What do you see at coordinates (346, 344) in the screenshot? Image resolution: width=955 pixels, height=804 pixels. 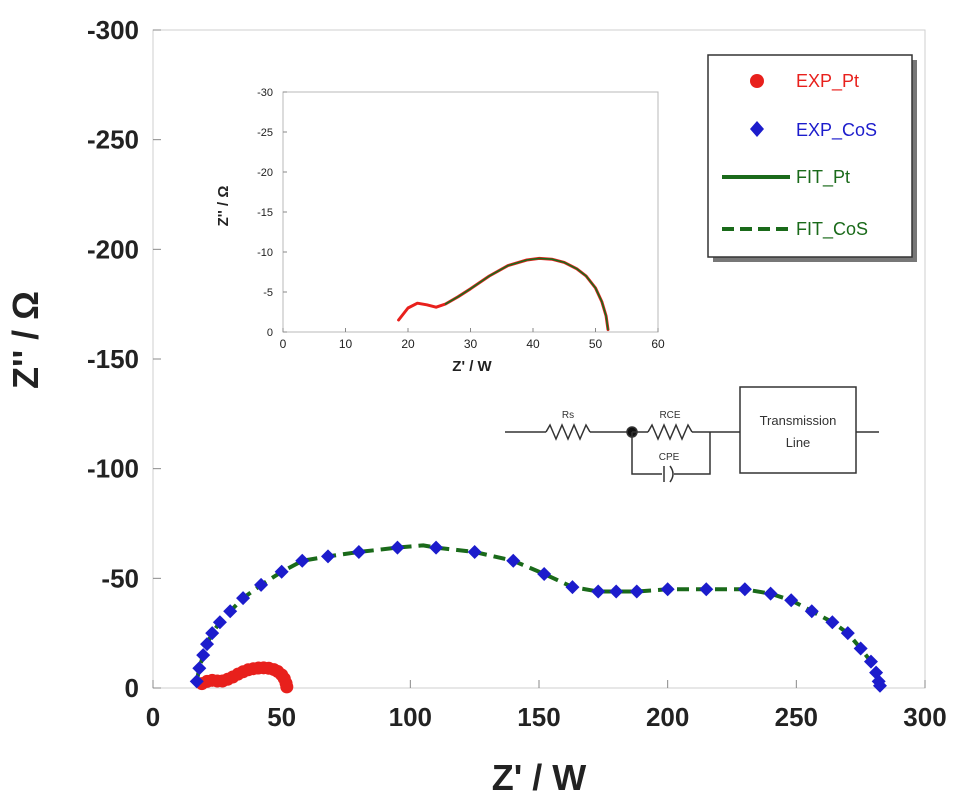 I see `inset-x-tick-label: 10` at bounding box center [346, 344].